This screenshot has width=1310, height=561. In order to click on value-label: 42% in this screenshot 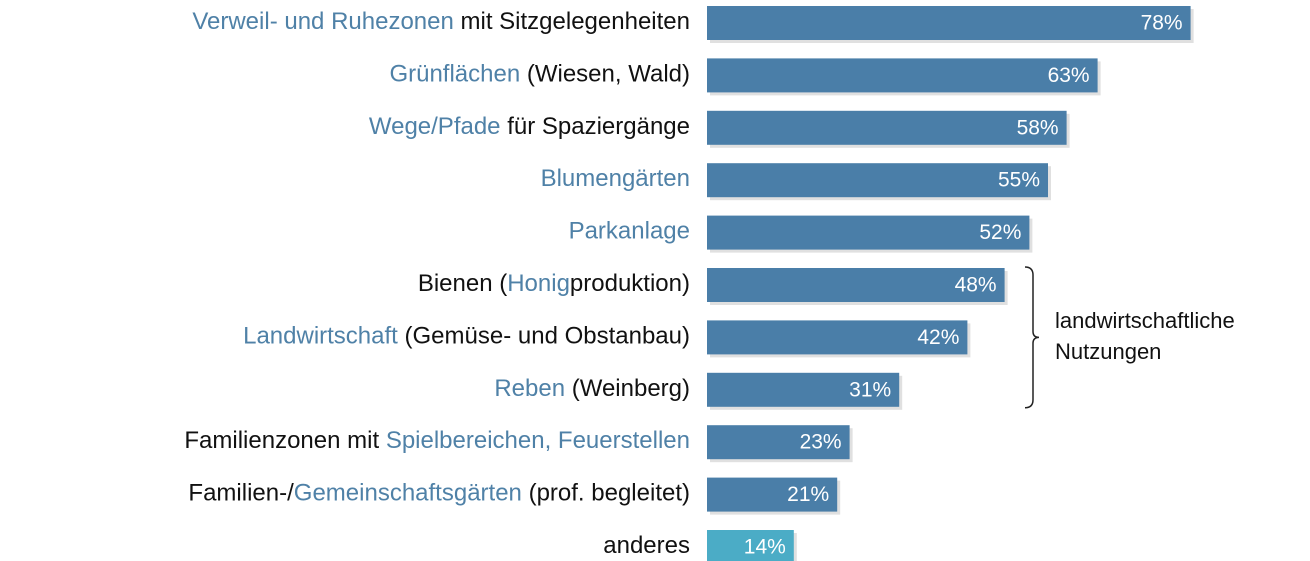, I will do `click(938, 337)`.